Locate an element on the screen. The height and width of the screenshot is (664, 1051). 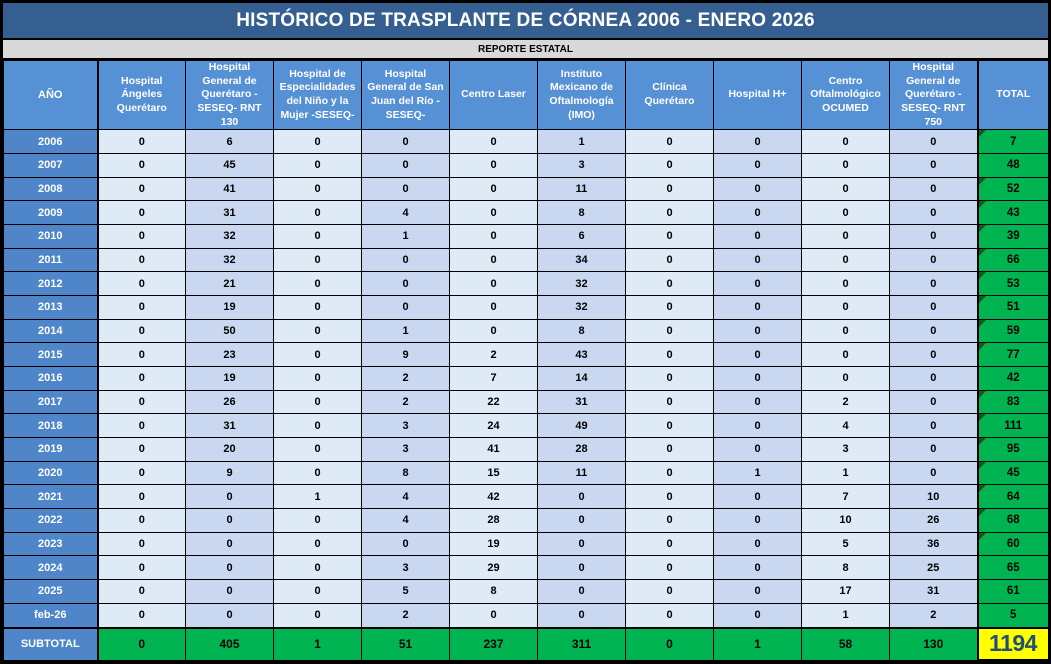
subtotal-value-cell: 0 is located at coordinates (141, 643).